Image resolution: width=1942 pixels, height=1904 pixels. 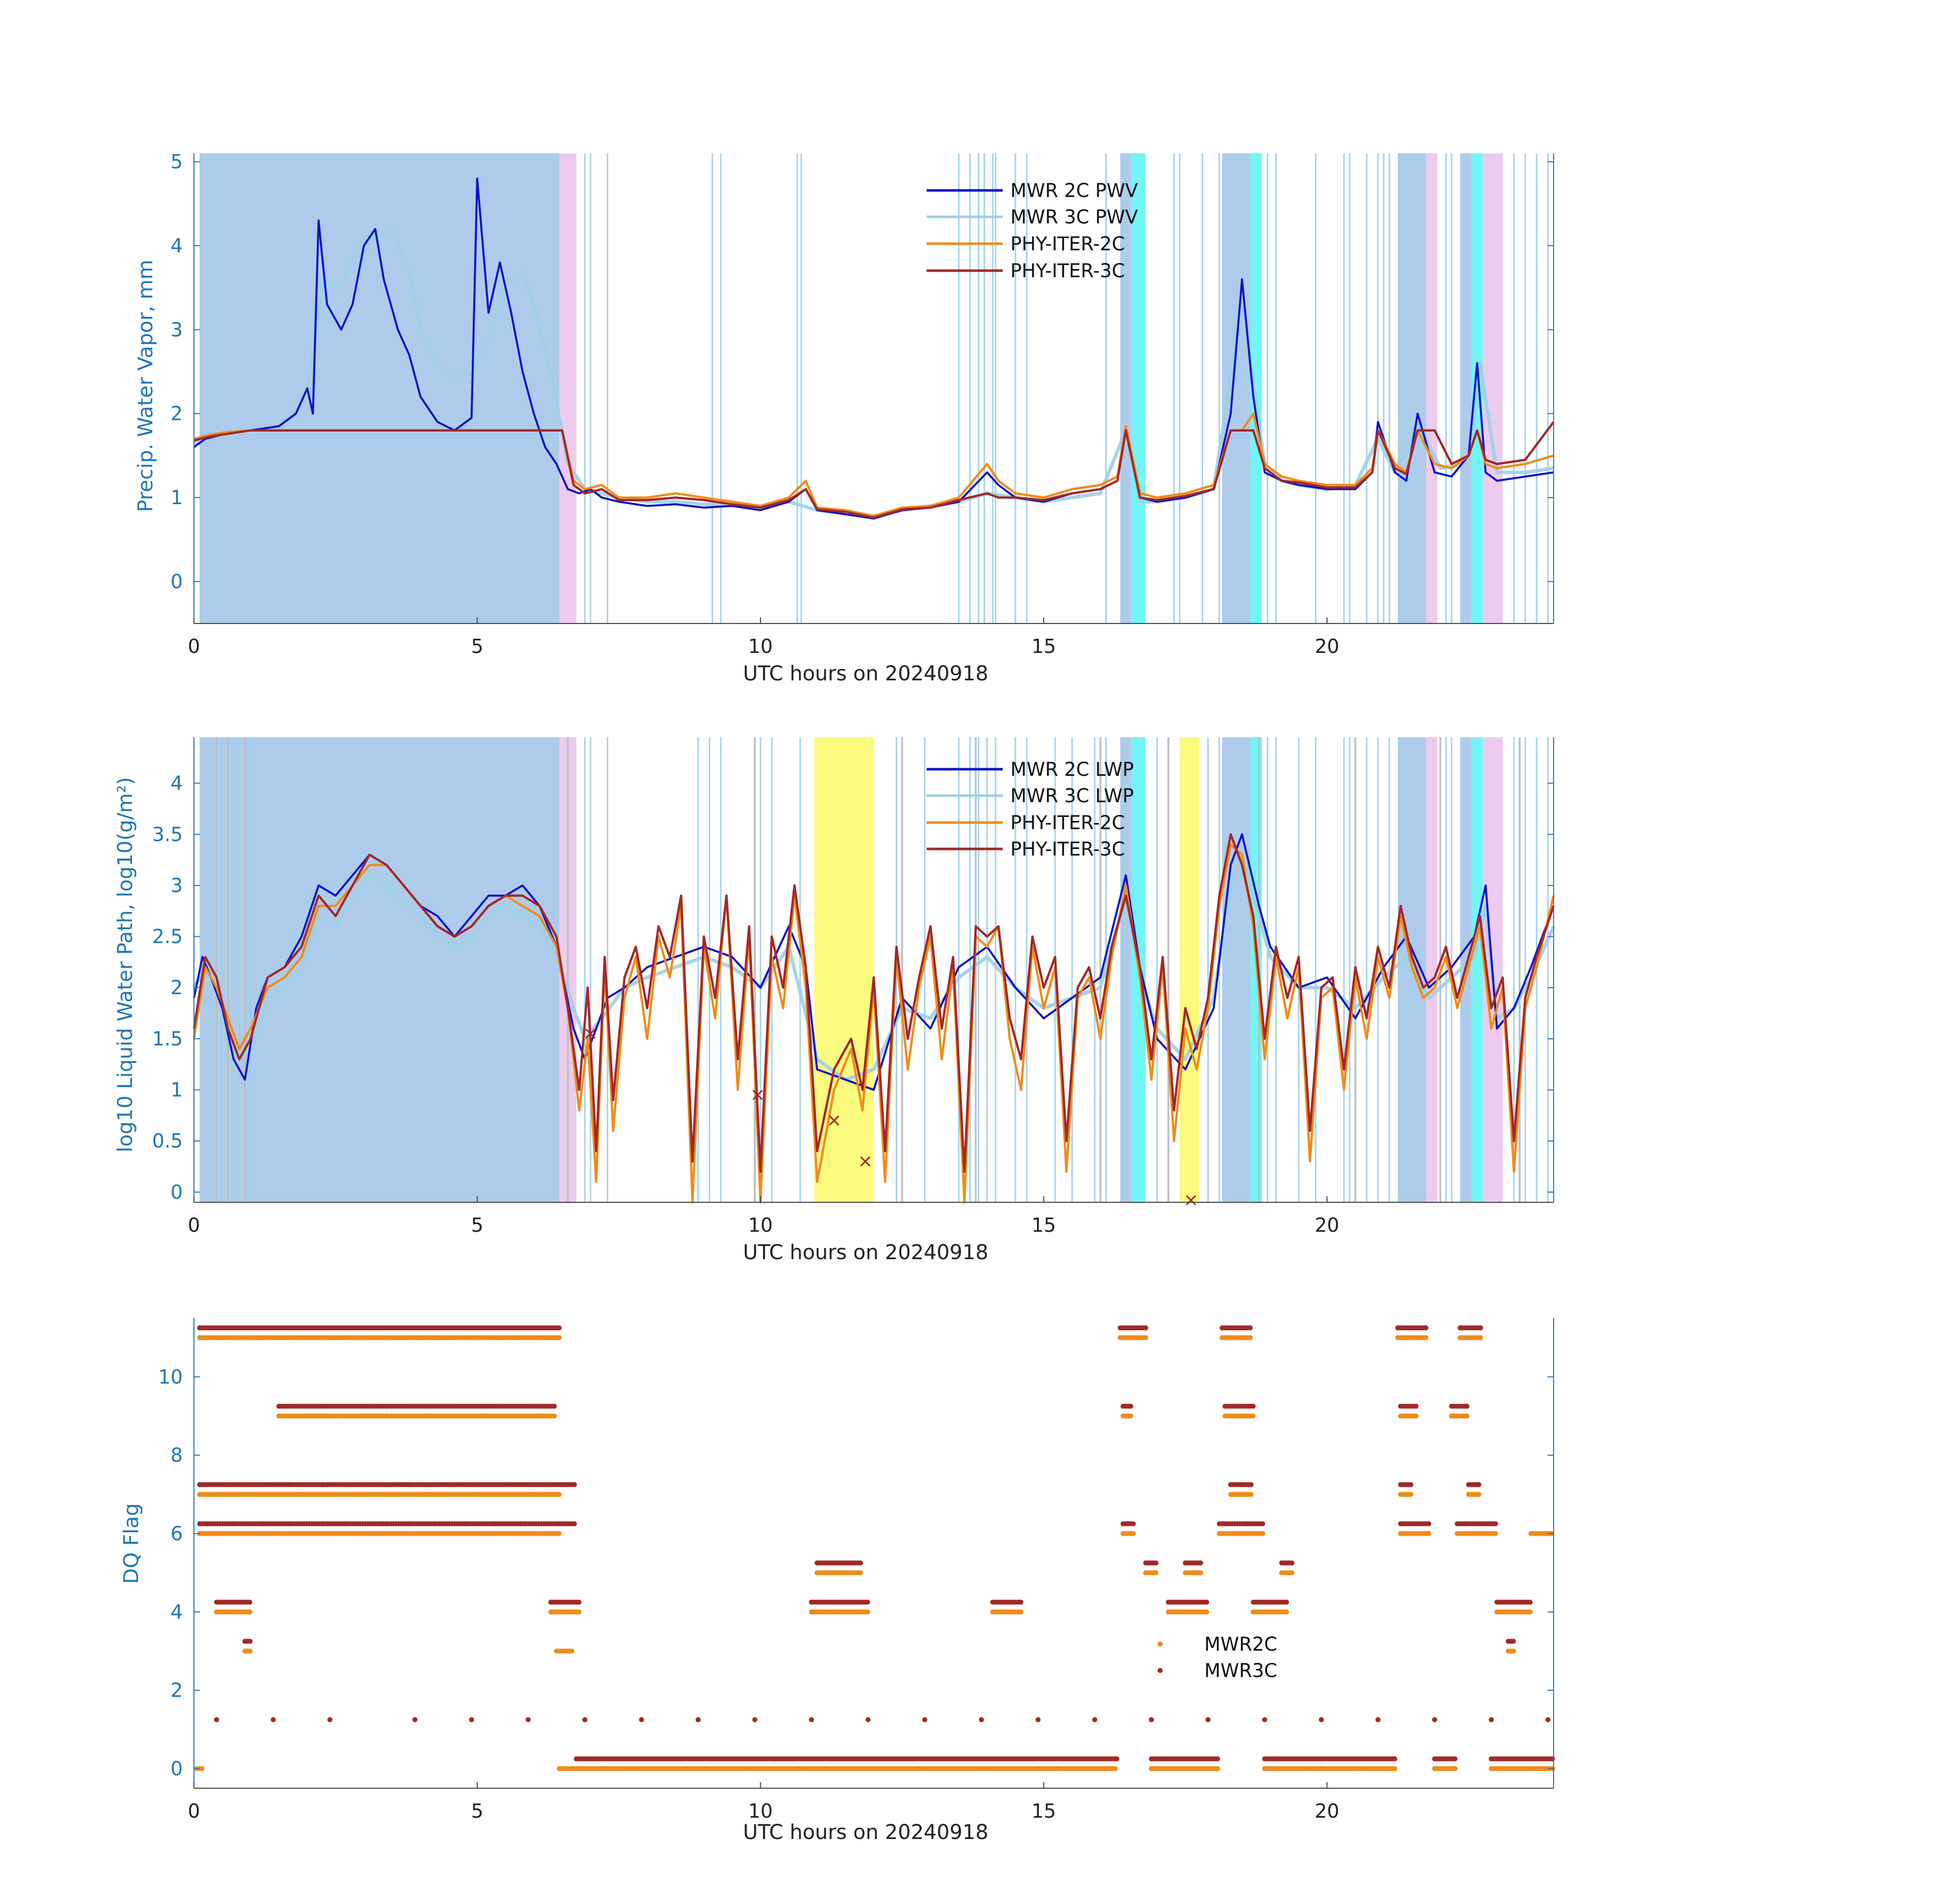 I want to click on pwv-series-phy3c, so click(x=874, y=470).